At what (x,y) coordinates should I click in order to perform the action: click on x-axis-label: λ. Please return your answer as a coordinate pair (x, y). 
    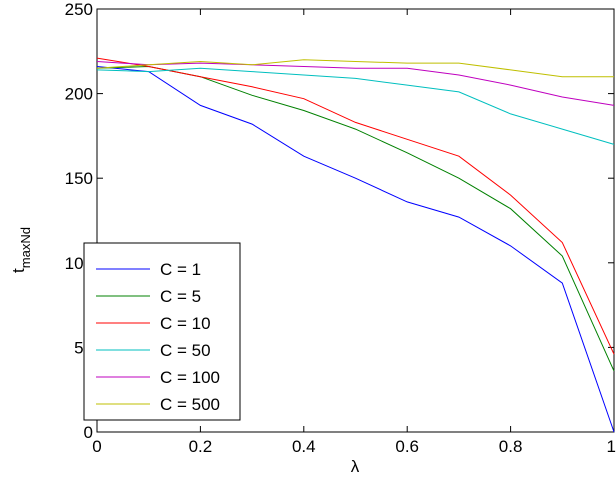
    Looking at the image, I should click on (355, 466).